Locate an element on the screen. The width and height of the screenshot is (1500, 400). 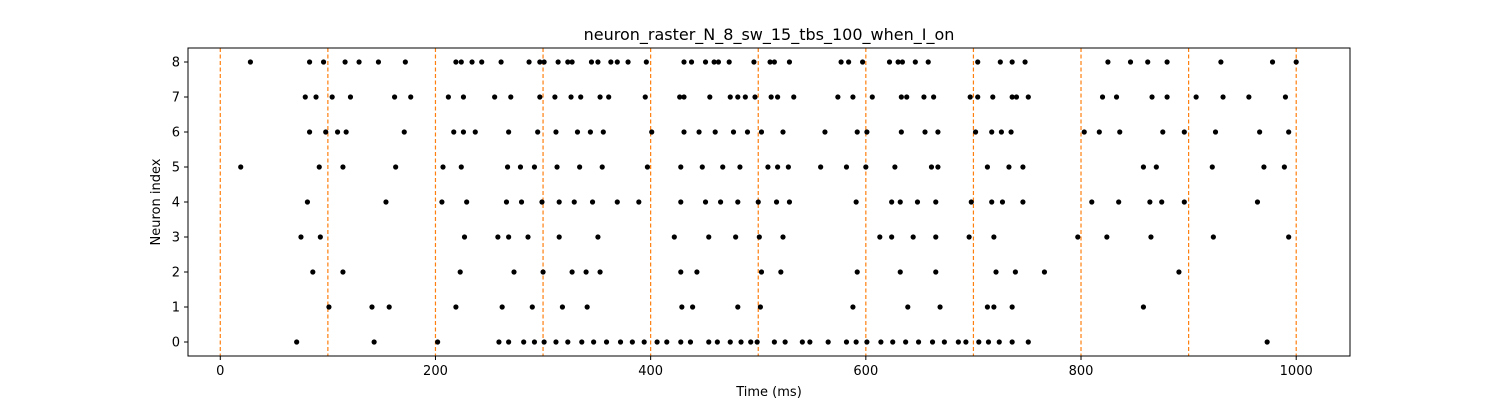
x-axis-ticks: 0 200 400 600 800 1000 is located at coordinates (764, 367).